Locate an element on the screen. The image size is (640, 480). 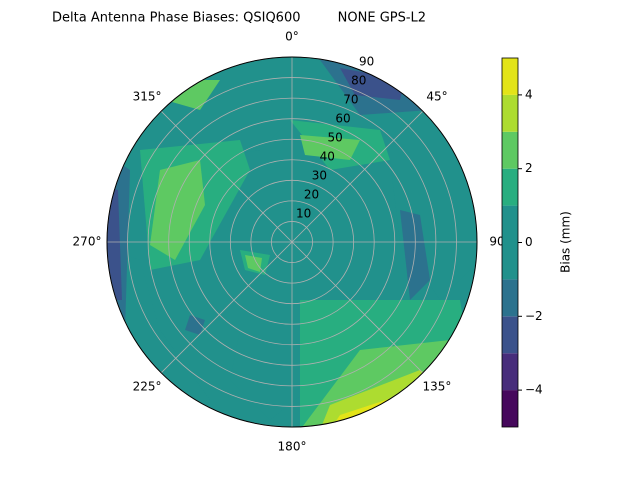
r-tick-label: 70 is located at coordinates (350, 99).